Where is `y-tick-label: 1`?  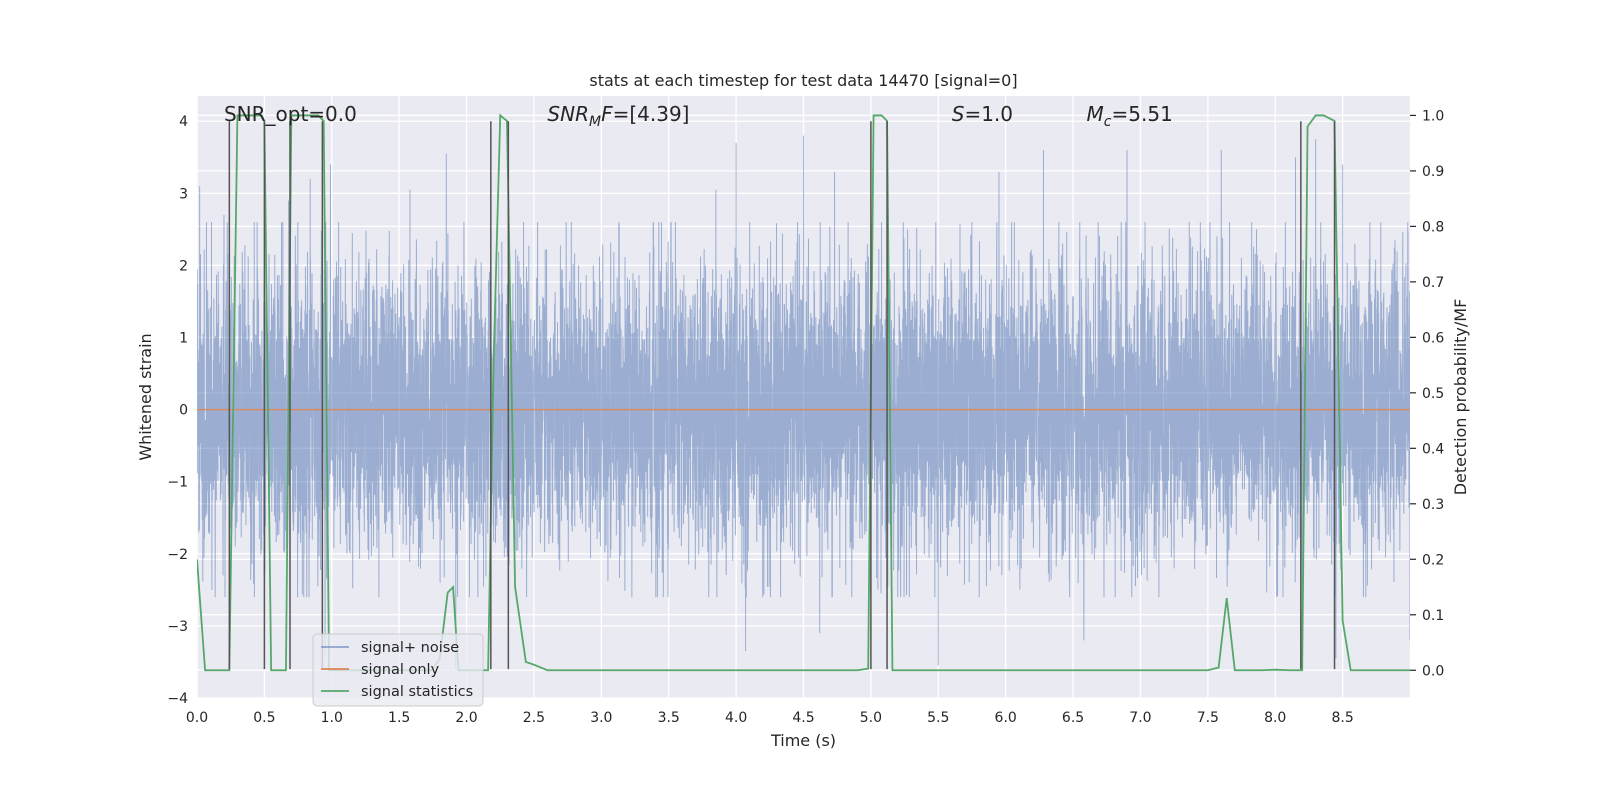
y-tick-label: 1 is located at coordinates (183, 339).